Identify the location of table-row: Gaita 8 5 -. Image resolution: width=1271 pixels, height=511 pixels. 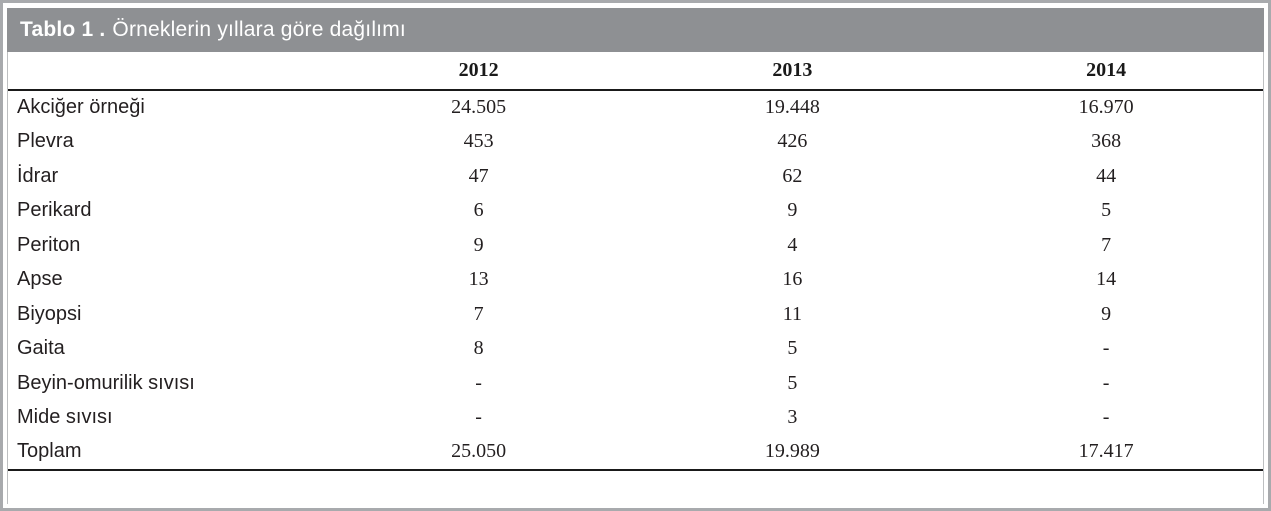
(635, 349).